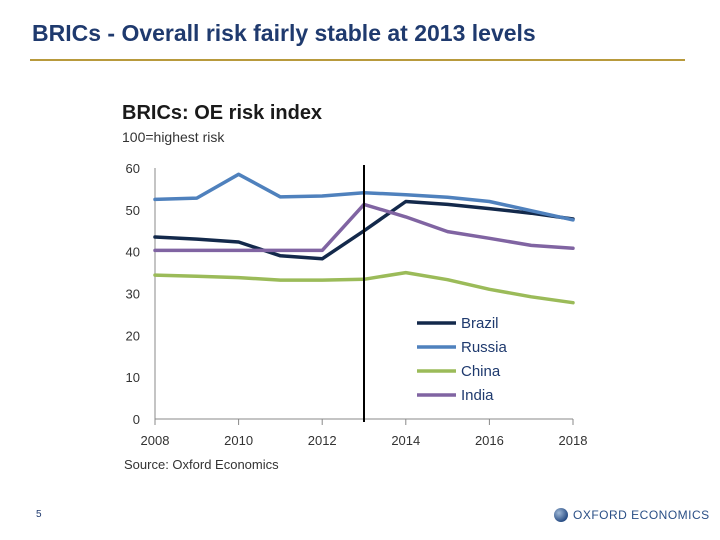 This screenshot has height=540, width=720. I want to click on oxford-economics-logo: OXFORD ECONOMICS, so click(632, 515).